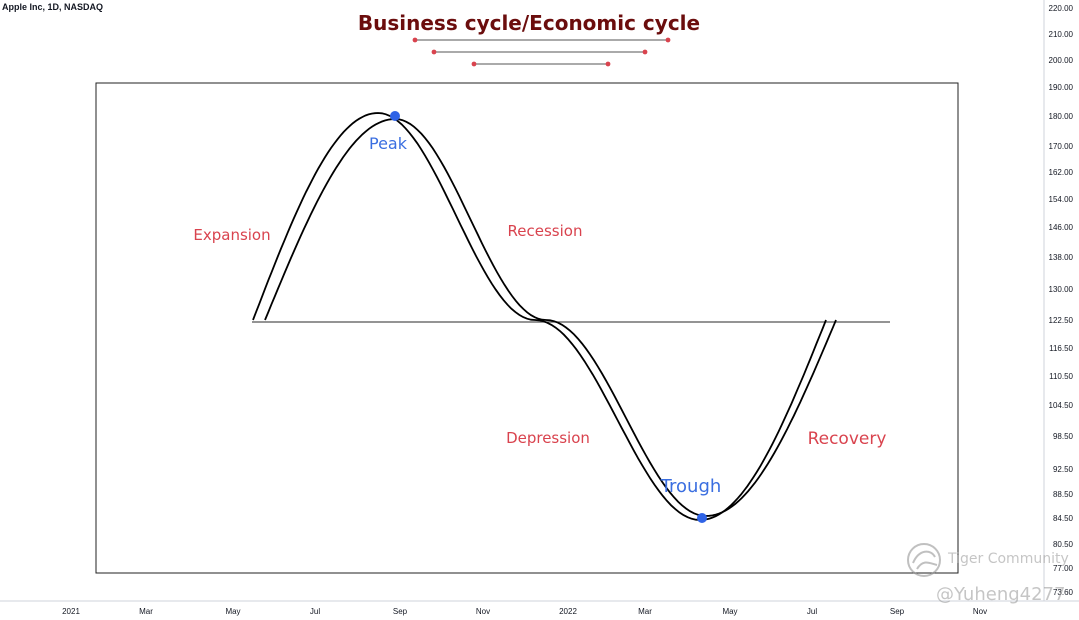 The height and width of the screenshot is (620, 1079). What do you see at coordinates (231, 235) in the screenshot?
I see `phase-label-expansion: Expansion` at bounding box center [231, 235].